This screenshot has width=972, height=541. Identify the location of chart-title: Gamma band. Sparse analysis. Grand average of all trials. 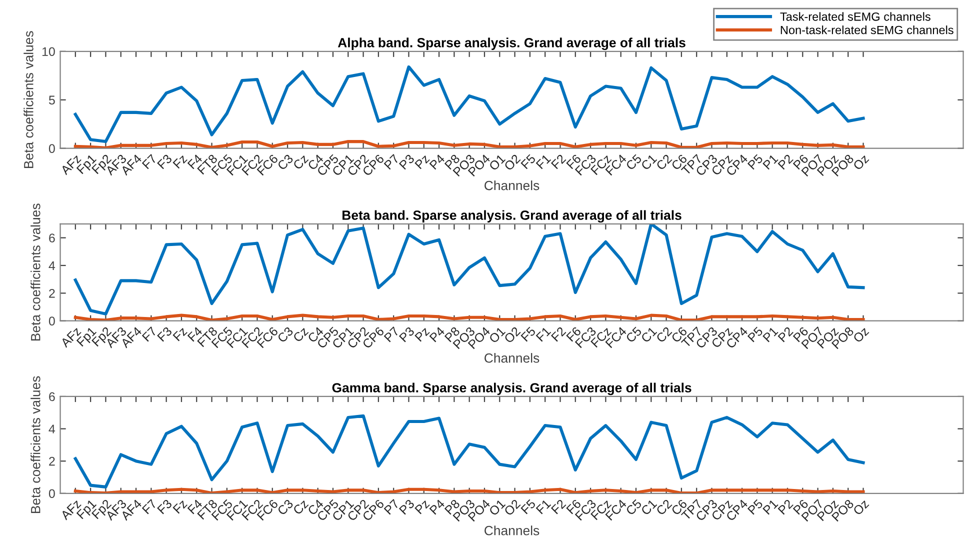
(512, 389).